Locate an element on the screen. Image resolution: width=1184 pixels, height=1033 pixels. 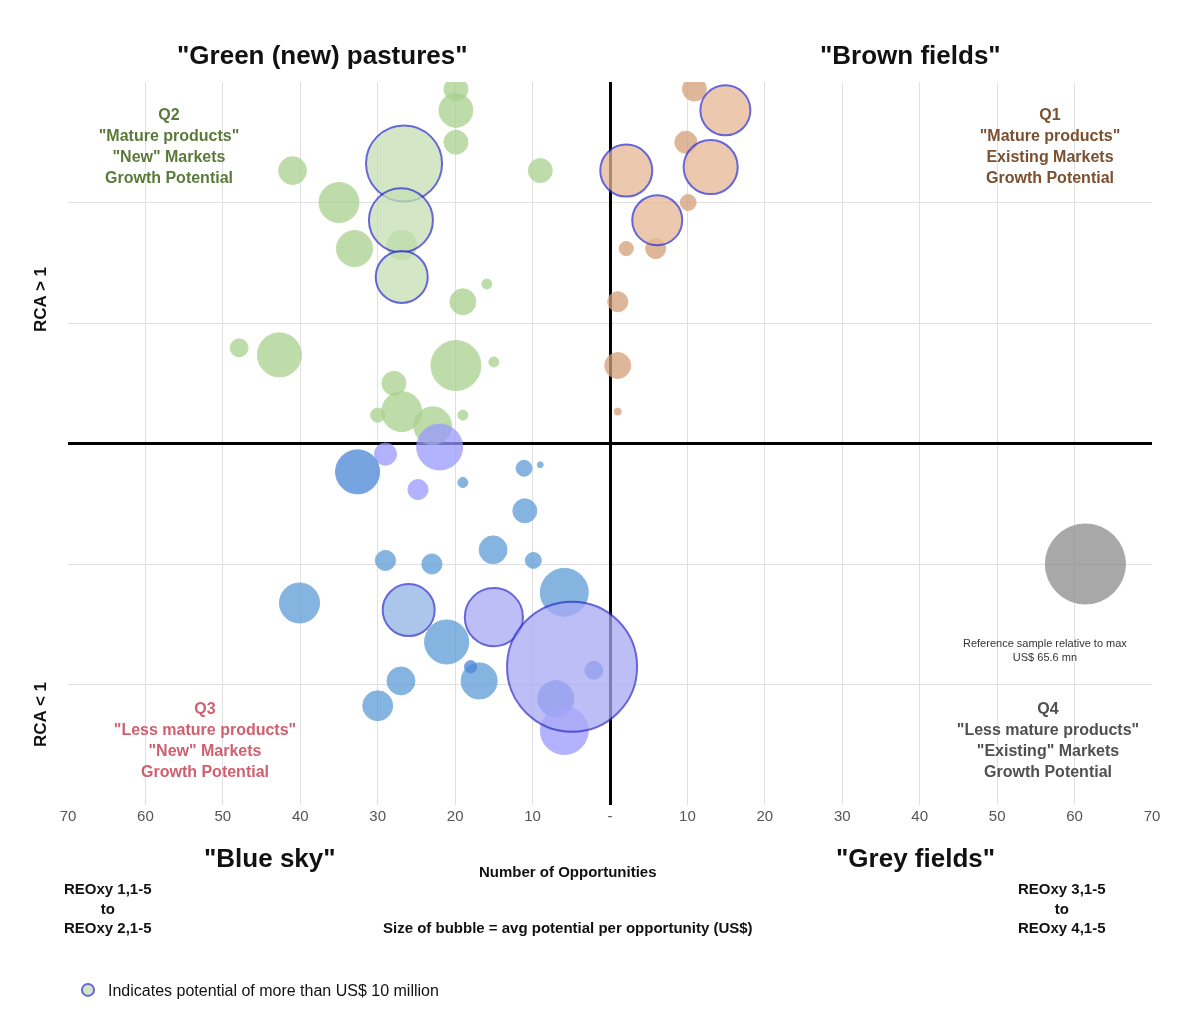
text: "Grey fields" is located at coordinates (916, 858).